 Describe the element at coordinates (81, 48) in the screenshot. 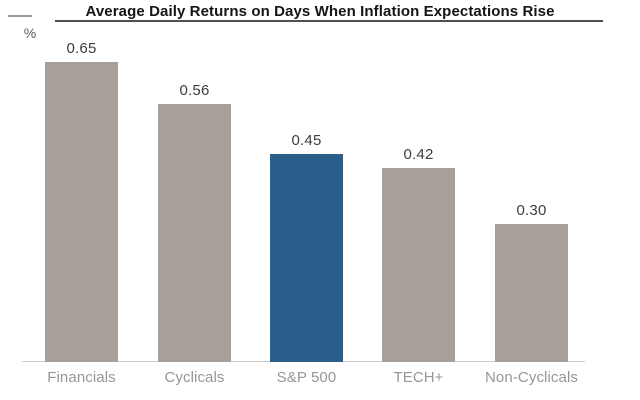

I see `bar-value-label-financials: 0.65` at that location.